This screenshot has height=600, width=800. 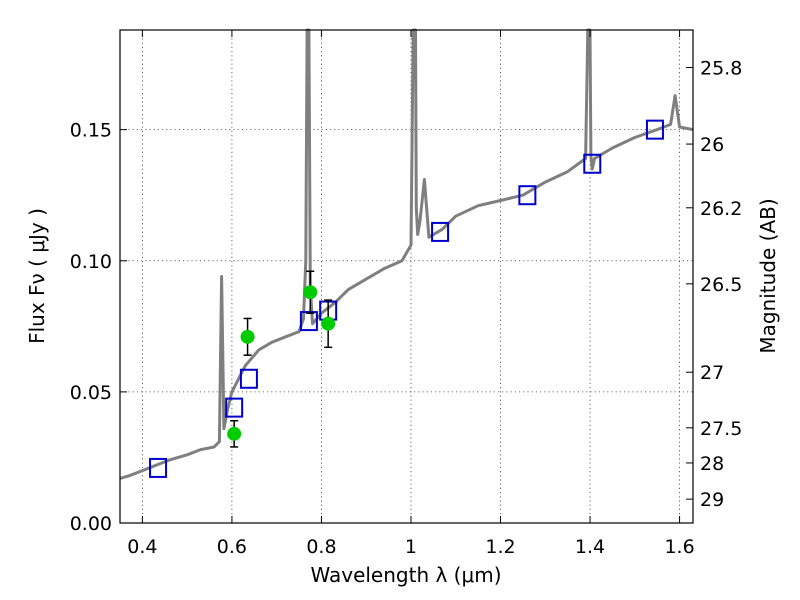 I want to click on x-tick-label: 1.2, so click(x=500, y=547).